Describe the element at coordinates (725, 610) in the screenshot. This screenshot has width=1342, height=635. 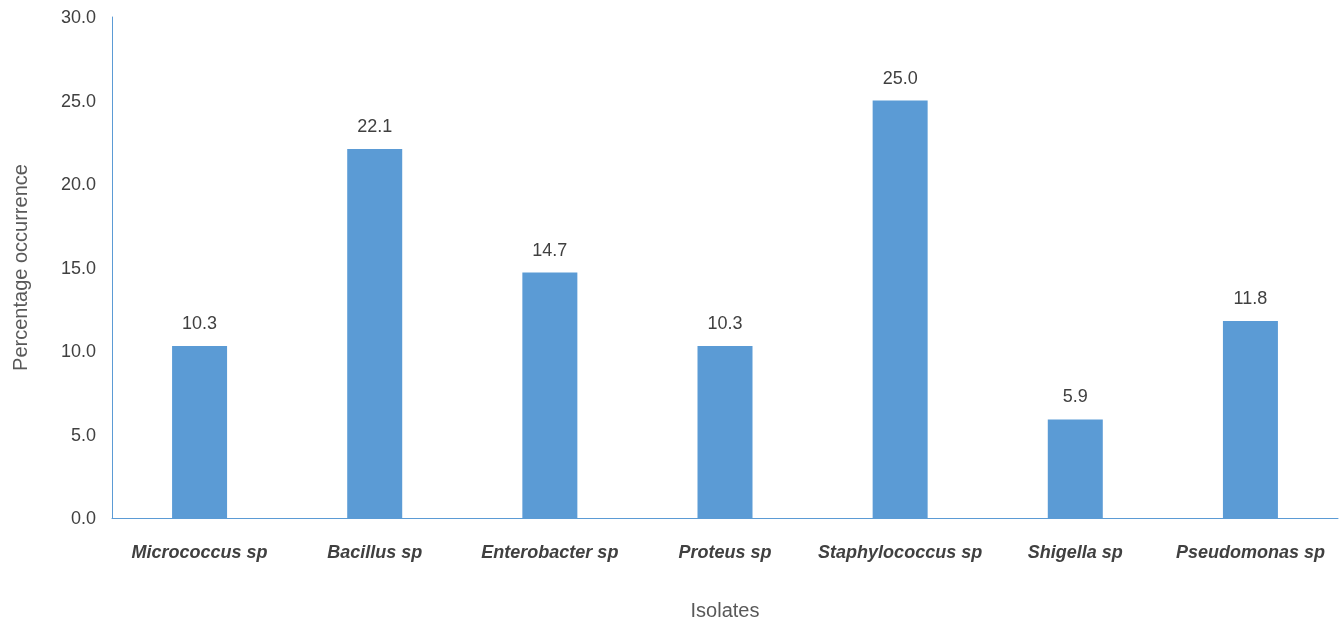
I see `x-axis-title: Isolates` at that location.